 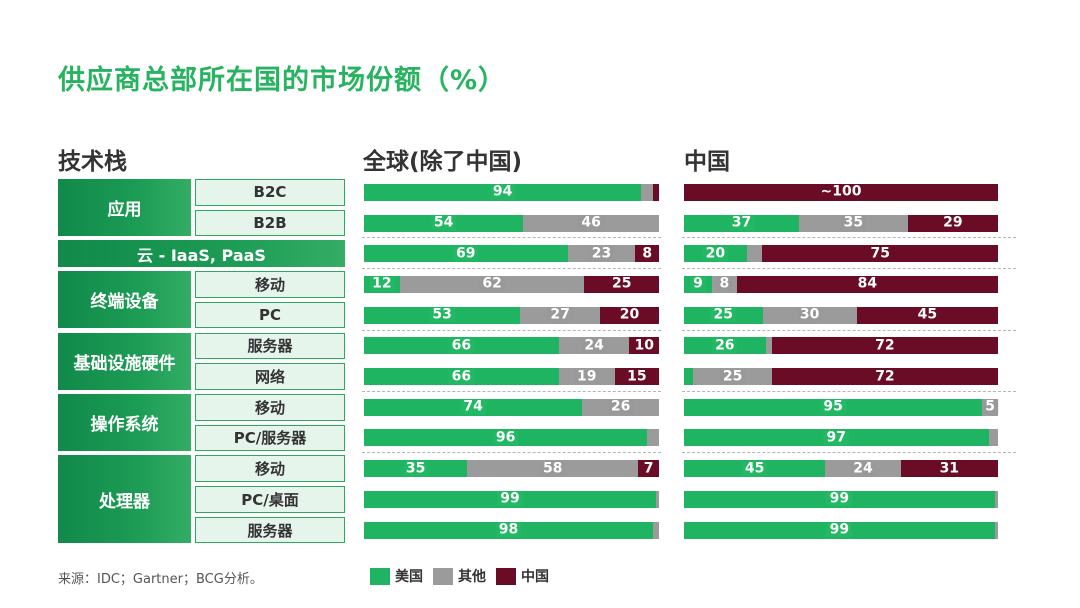 I want to click on bar-segment-other: 8, so click(x=724, y=284).